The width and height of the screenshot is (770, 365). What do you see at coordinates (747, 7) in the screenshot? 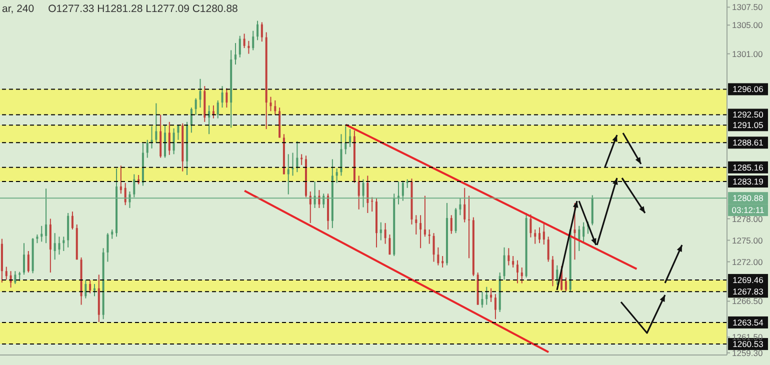
I see `y-tick-label: 1307.50` at bounding box center [747, 7].